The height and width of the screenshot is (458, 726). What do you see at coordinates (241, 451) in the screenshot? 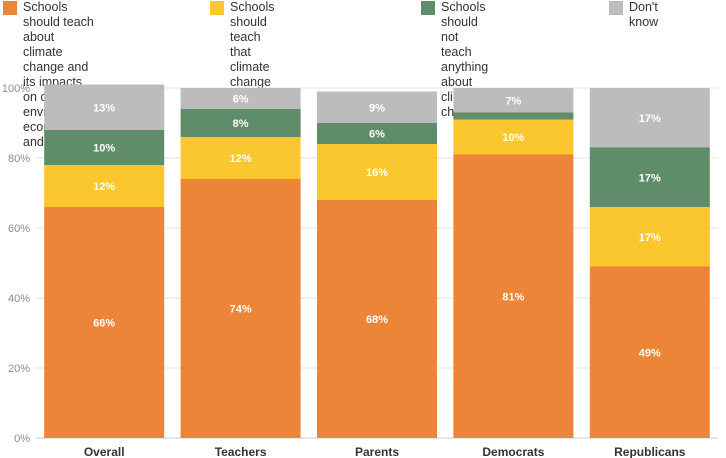
I see `x-tick-label: Teachers` at bounding box center [241, 451].